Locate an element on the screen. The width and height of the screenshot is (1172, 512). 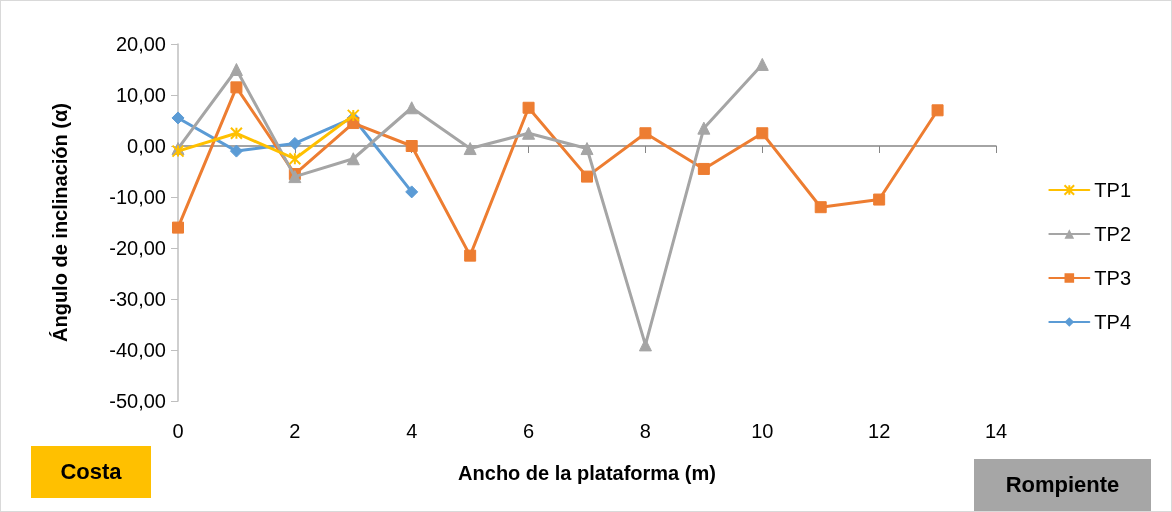
y-axis-title: Ángulo de inclinación (α) is located at coordinates (60, 222).